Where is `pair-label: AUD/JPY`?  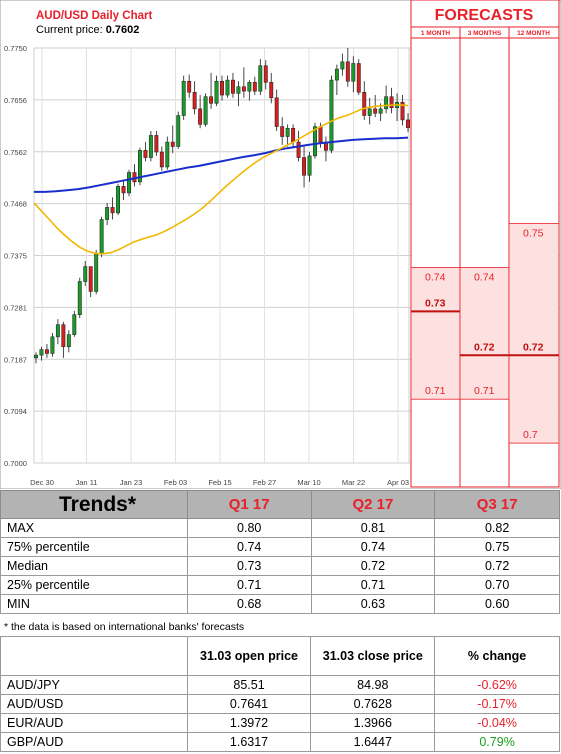 pair-label: AUD/JPY is located at coordinates (94, 685).